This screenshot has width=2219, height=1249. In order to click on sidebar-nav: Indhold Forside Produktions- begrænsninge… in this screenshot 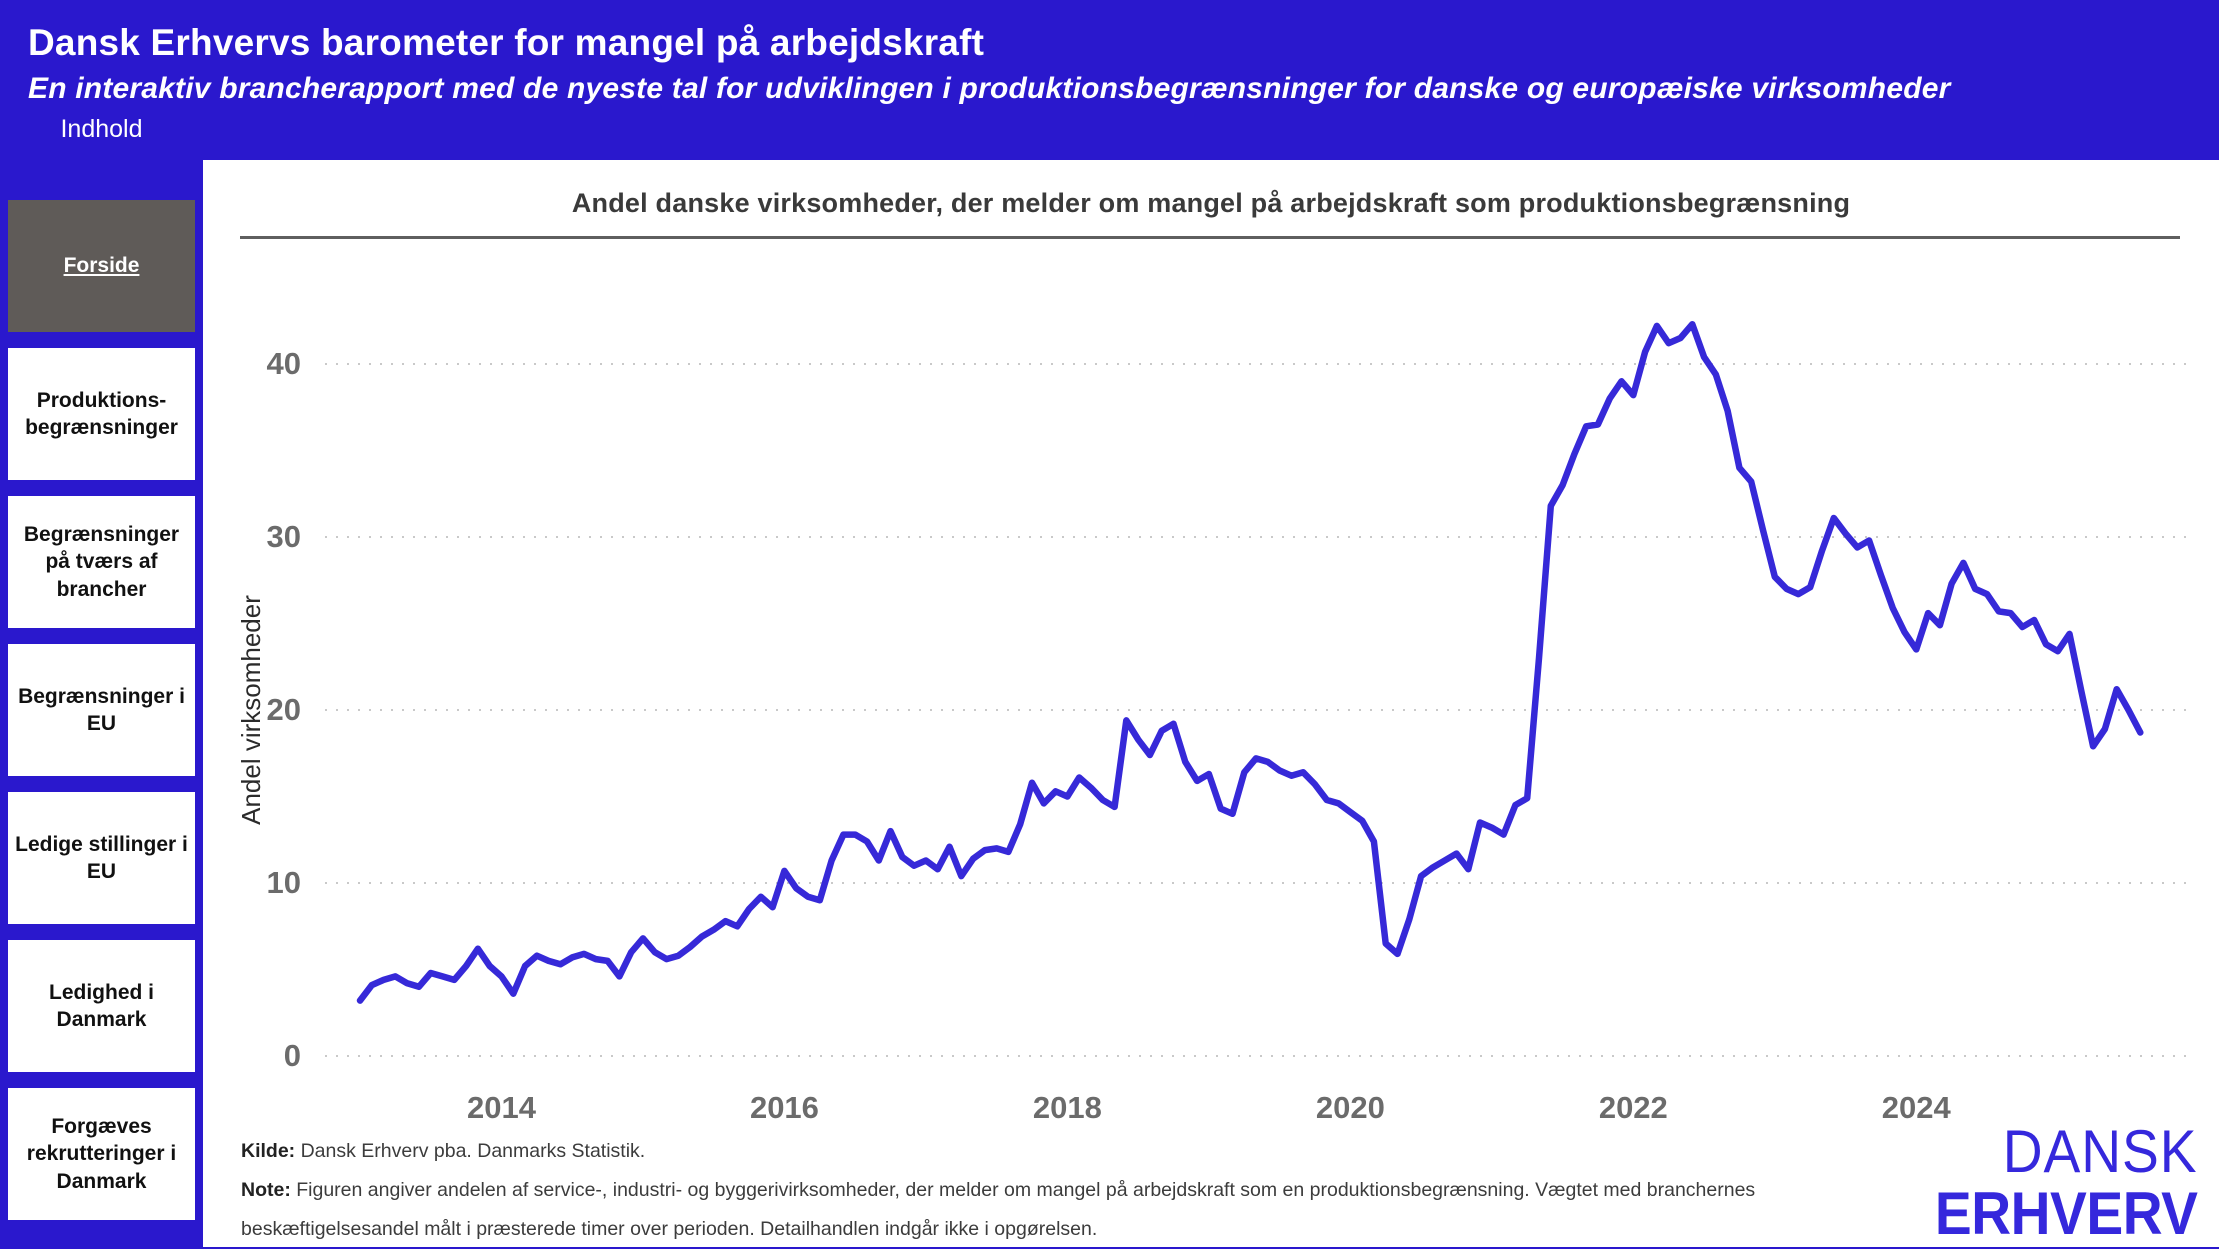, I will do `click(101, 678)`.